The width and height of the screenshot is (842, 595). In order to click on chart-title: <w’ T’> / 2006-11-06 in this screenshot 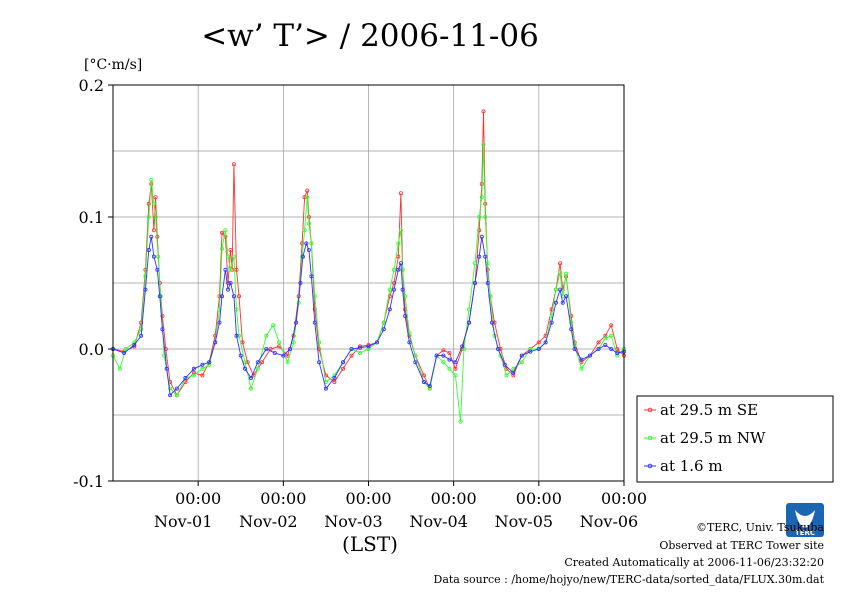, I will do `click(370, 36)`.